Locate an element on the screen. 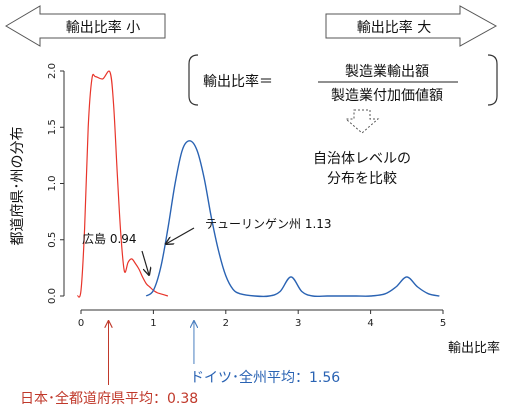 The image size is (513, 411). y-tick-label: 0.0 is located at coordinates (52, 296).